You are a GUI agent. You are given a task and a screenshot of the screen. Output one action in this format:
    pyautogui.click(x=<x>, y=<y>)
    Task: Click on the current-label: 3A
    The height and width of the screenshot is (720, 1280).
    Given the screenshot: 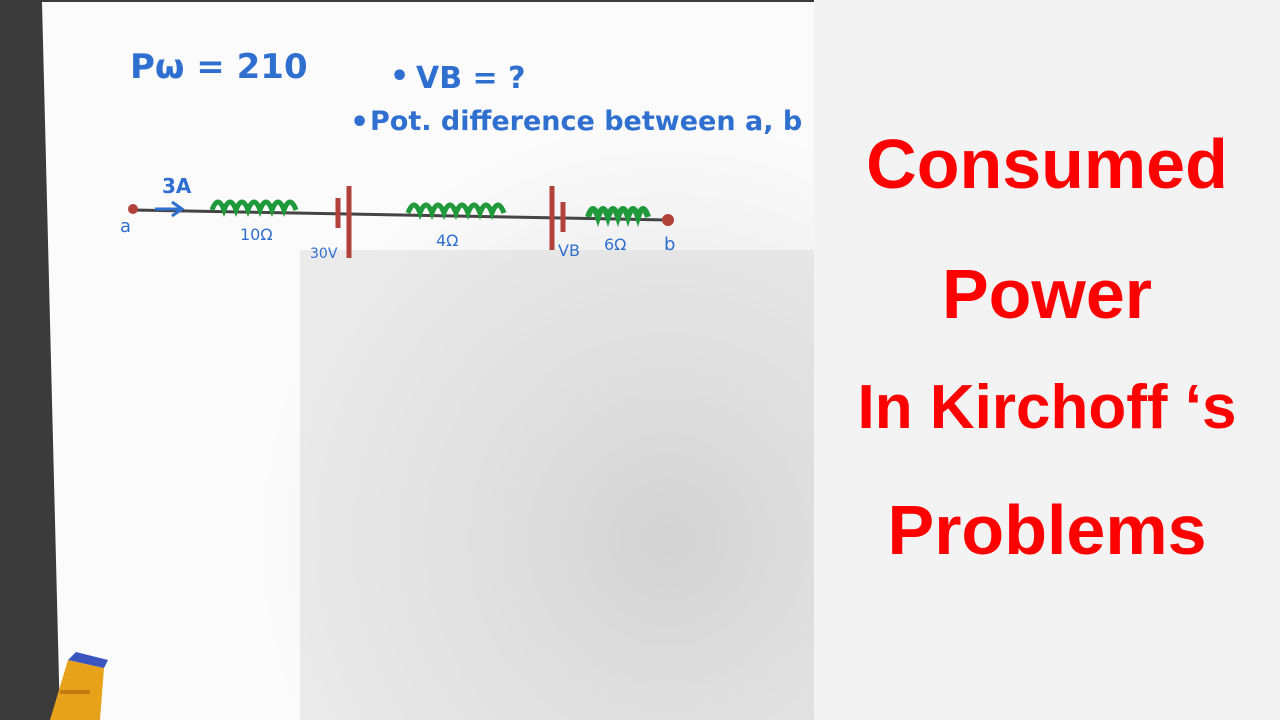 What is the action you would take?
    pyautogui.click(x=177, y=186)
    